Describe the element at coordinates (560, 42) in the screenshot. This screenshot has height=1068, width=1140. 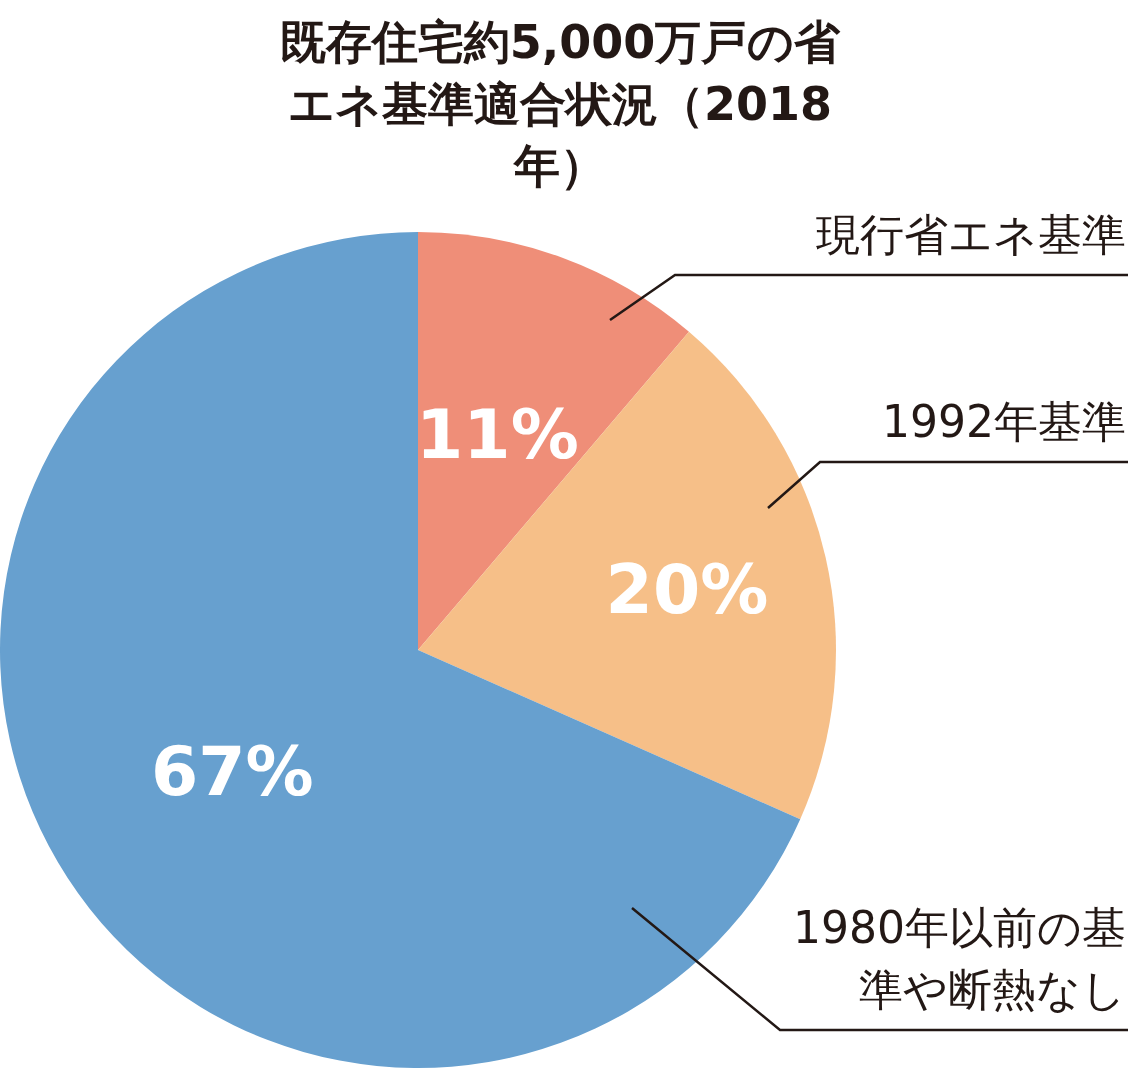
I see `title: 既存住宅約5,000万戸の省` at that location.